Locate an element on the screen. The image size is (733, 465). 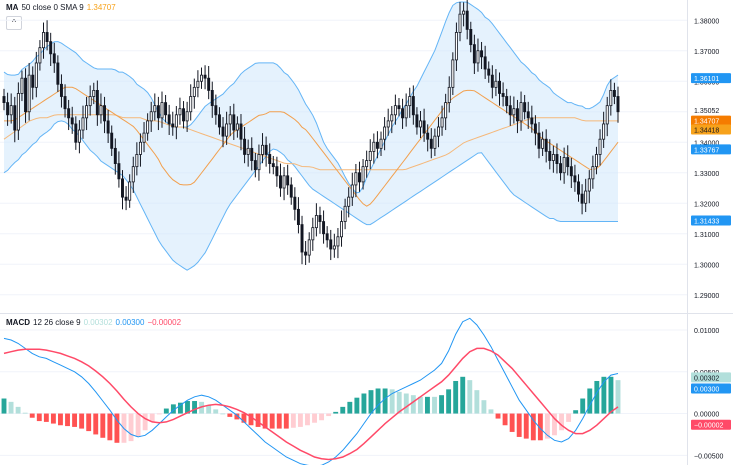
price-label-tag is located at coordinates (711, 78).